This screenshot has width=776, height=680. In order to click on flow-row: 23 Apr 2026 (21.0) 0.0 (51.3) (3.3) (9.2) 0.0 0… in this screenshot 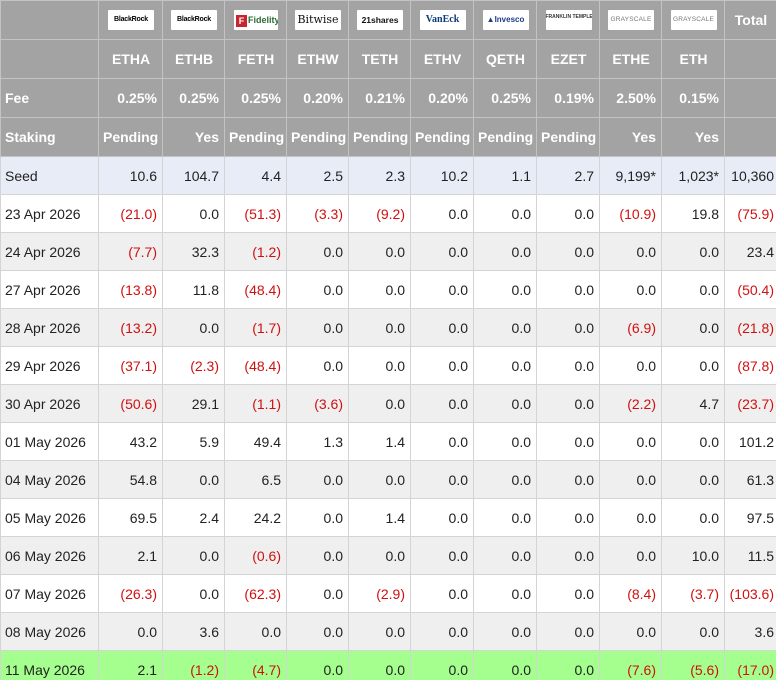, I will do `click(388, 213)`.